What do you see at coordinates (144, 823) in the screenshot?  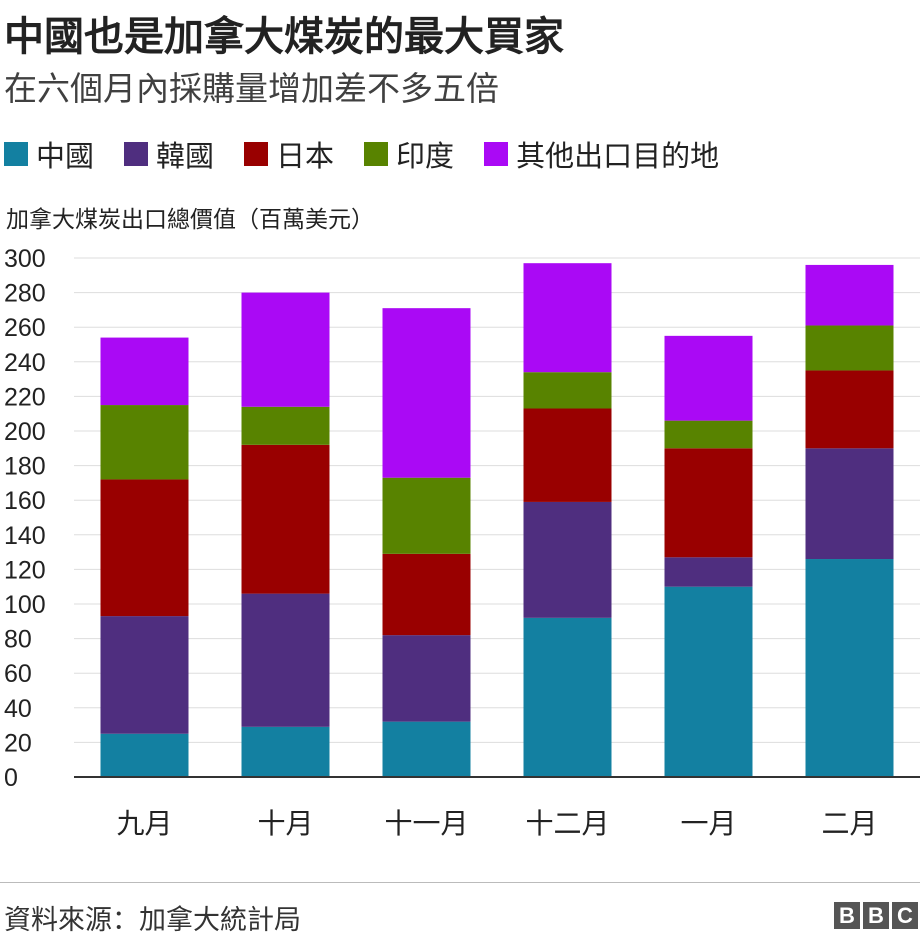 I see `x-tick-label: 九月` at bounding box center [144, 823].